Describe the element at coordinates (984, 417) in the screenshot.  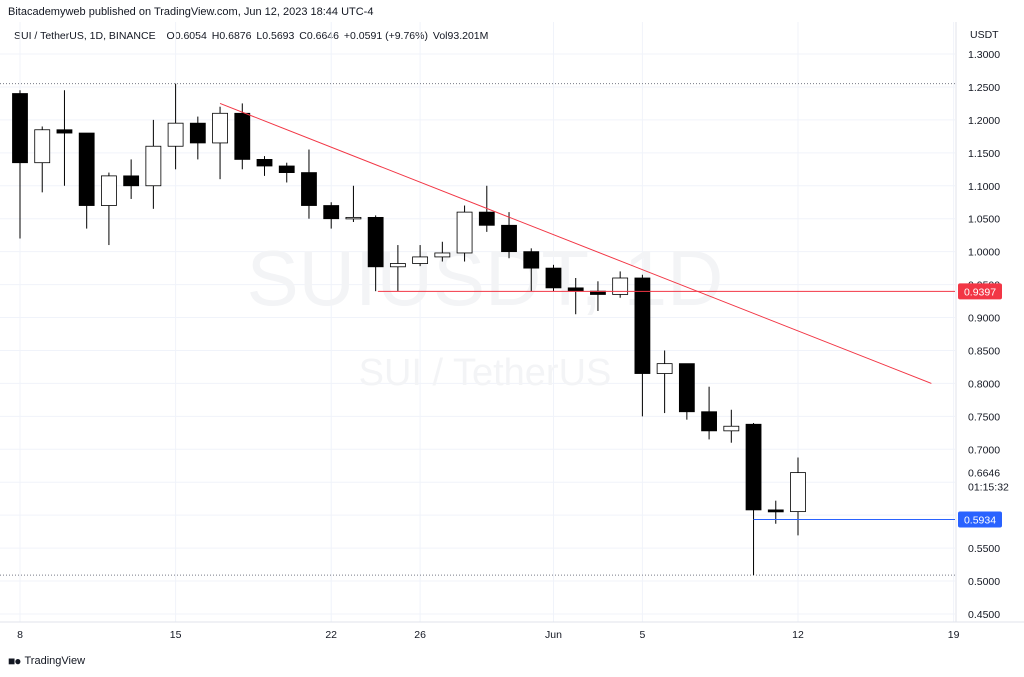
I see `price-tick-label: 0.7500` at that location.